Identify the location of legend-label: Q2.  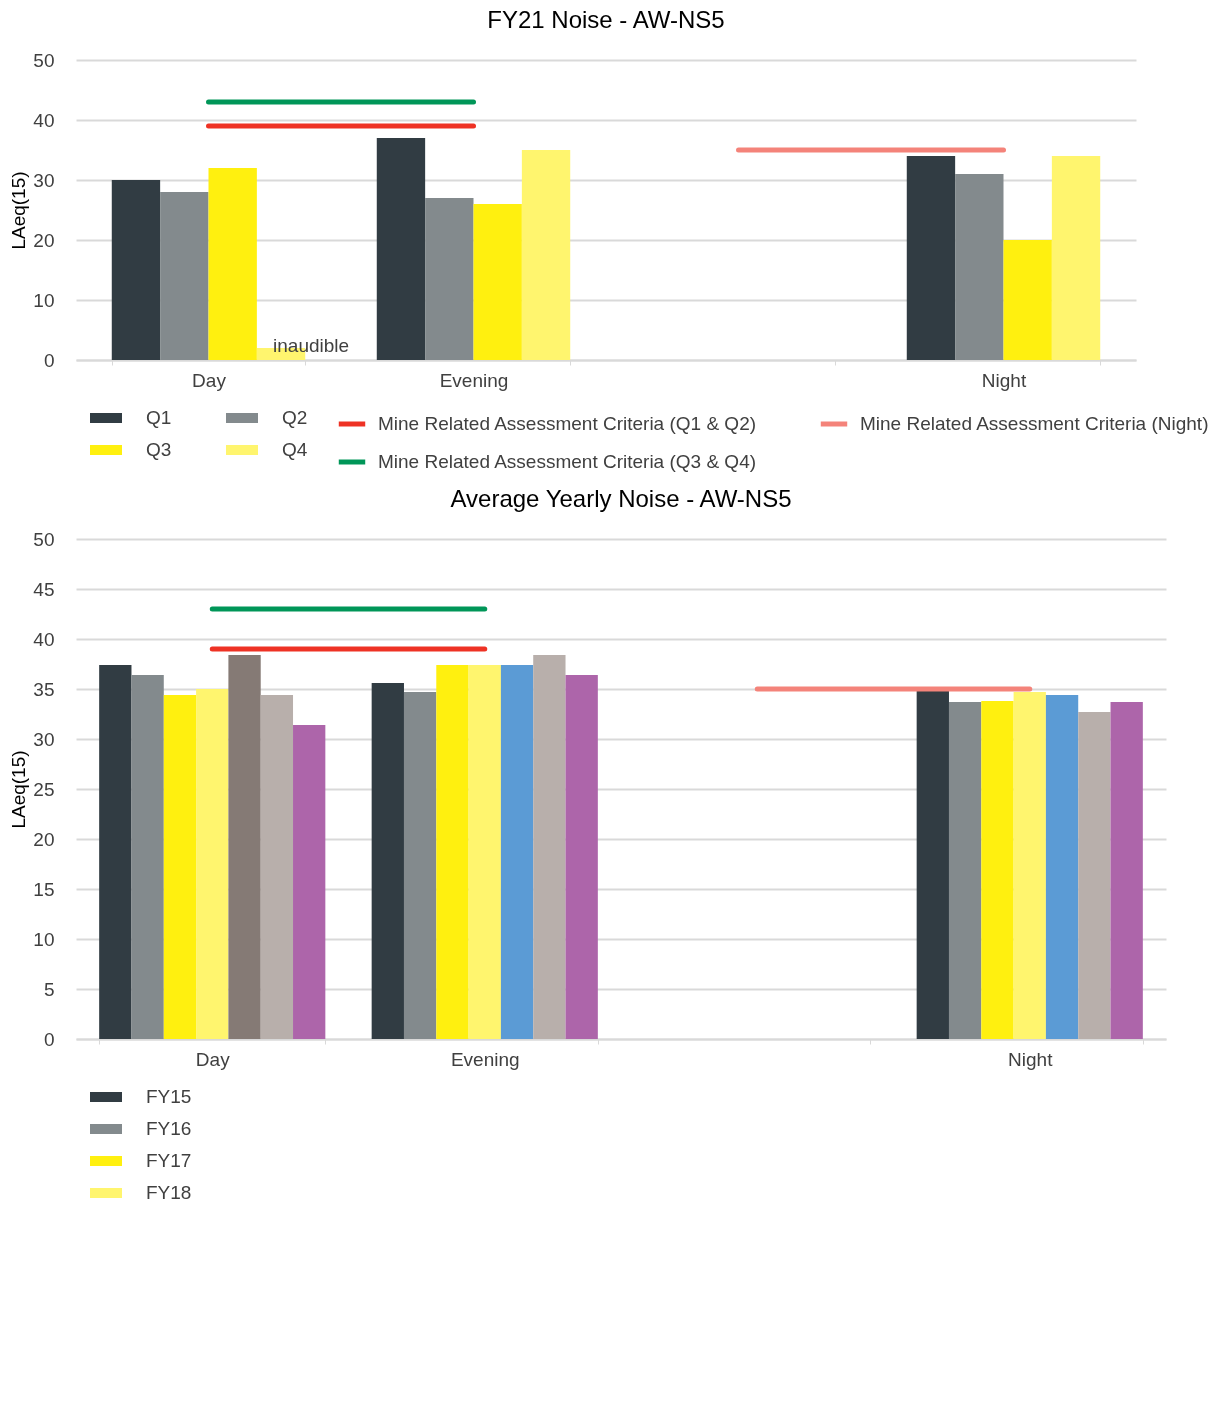
(295, 417).